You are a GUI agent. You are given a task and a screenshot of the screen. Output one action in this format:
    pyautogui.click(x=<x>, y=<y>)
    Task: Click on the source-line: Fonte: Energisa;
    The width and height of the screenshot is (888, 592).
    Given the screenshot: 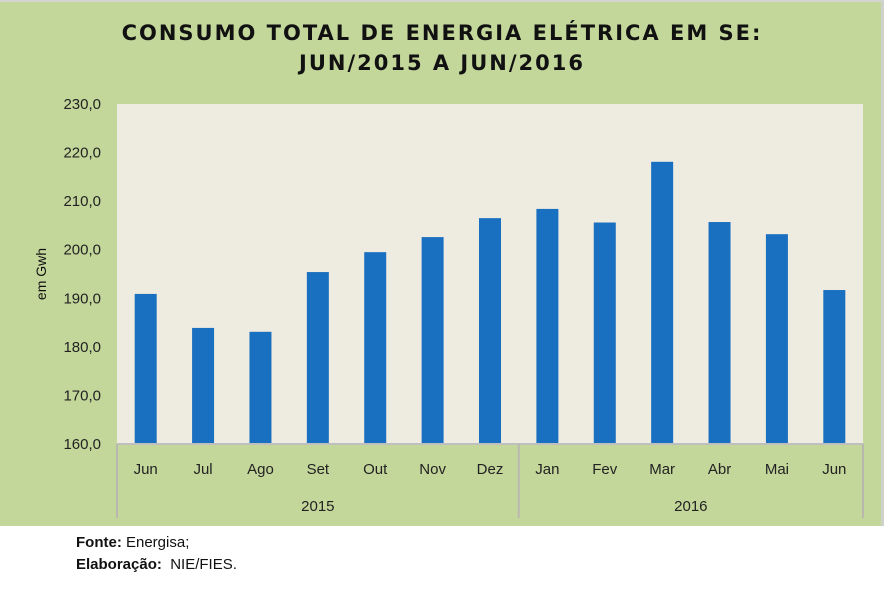 What is the action you would take?
    pyautogui.click(x=156, y=543)
    